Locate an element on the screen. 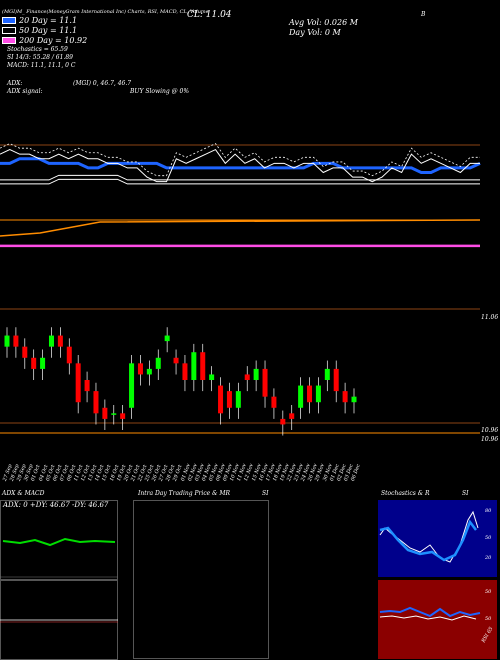  adx-label: ADX: is located at coordinates (15, 83).